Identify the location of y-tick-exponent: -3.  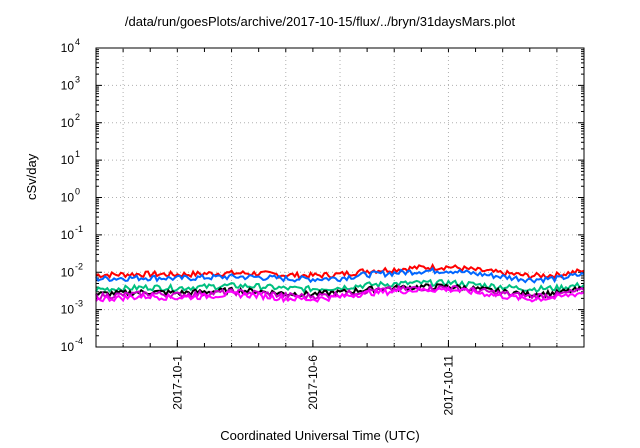
(79, 304).